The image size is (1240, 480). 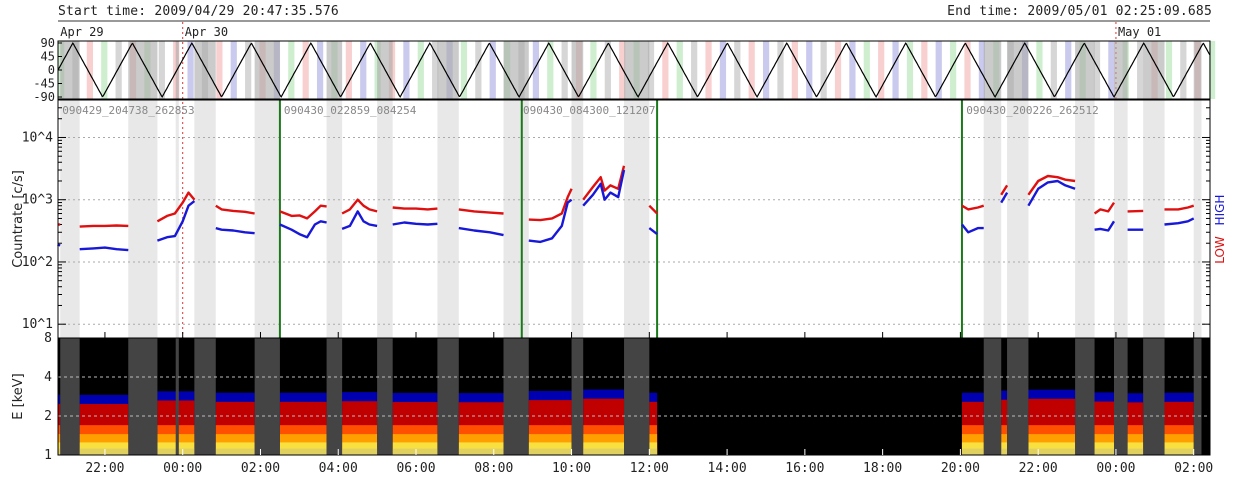 I want to click on countrate-tick-label: 10^1, so click(x=37, y=324).